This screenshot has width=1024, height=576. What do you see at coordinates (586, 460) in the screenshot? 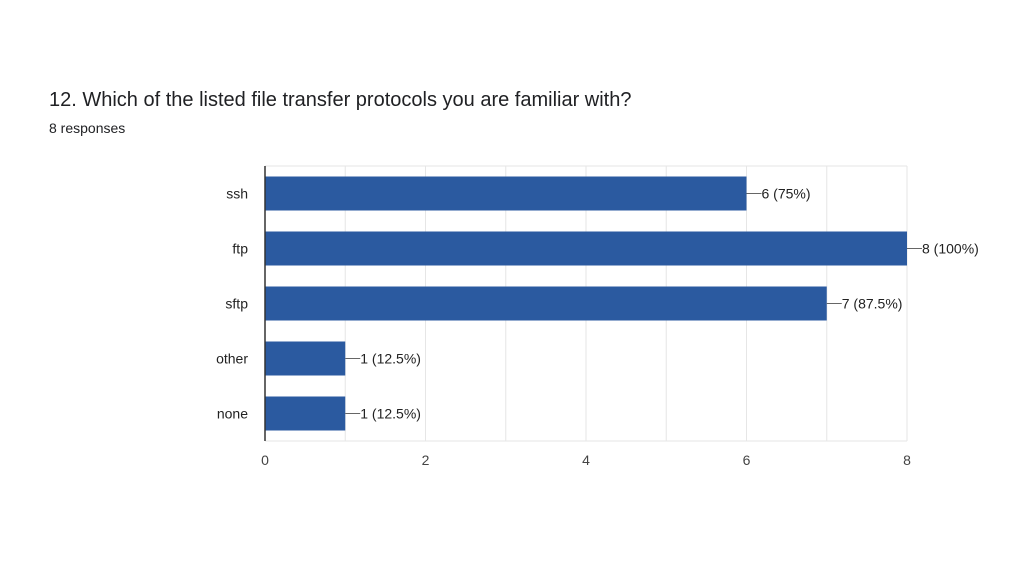
I see `x-tick-label: 4` at bounding box center [586, 460].